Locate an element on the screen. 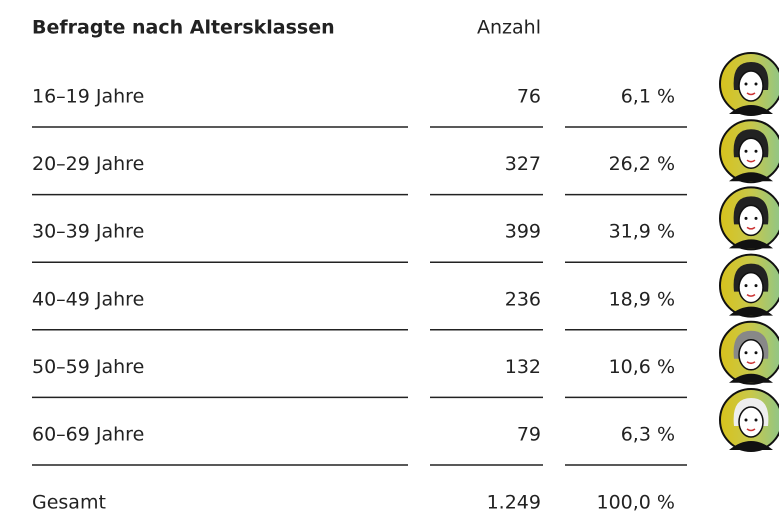 The width and height of the screenshot is (779, 527). column-header: Anzahl is located at coordinates (509, 28).